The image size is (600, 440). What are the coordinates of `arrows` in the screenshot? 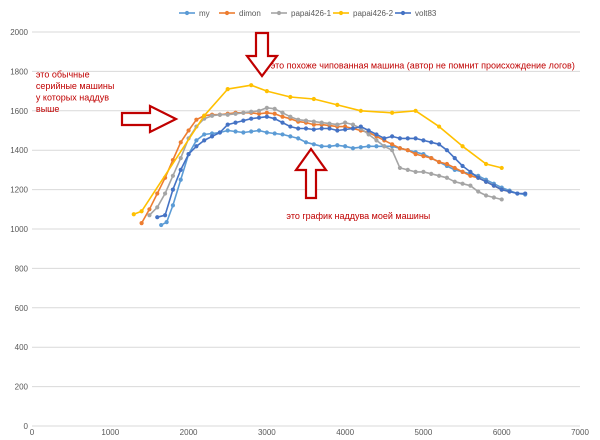 It's located at (224, 115).